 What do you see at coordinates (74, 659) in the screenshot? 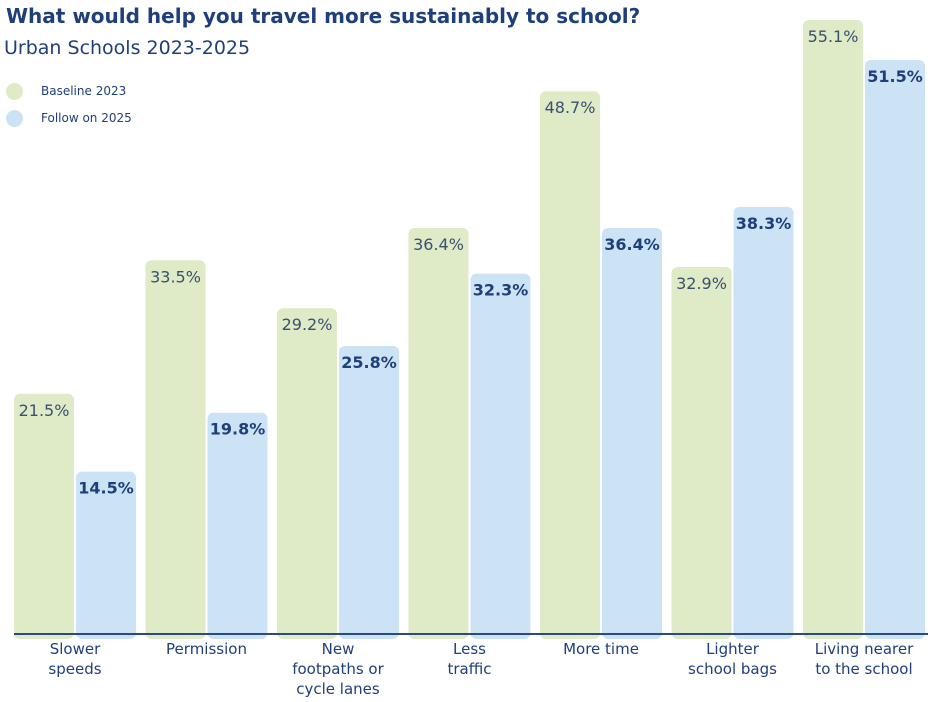
I see `category-label-0: Slower speeds` at bounding box center [74, 659].